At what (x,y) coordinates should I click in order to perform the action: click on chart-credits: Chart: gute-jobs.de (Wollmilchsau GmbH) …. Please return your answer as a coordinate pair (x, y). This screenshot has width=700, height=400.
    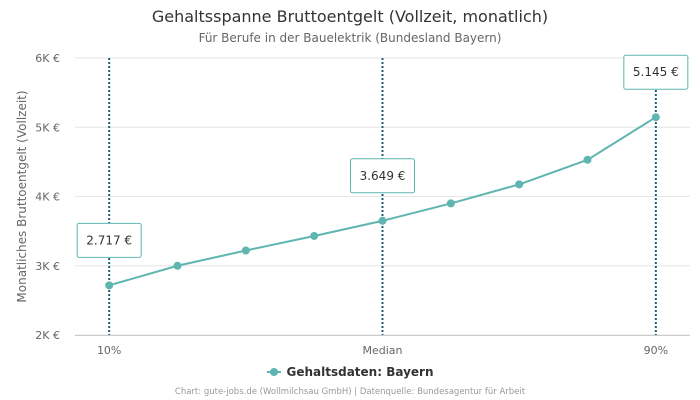
    Looking at the image, I should click on (350, 392).